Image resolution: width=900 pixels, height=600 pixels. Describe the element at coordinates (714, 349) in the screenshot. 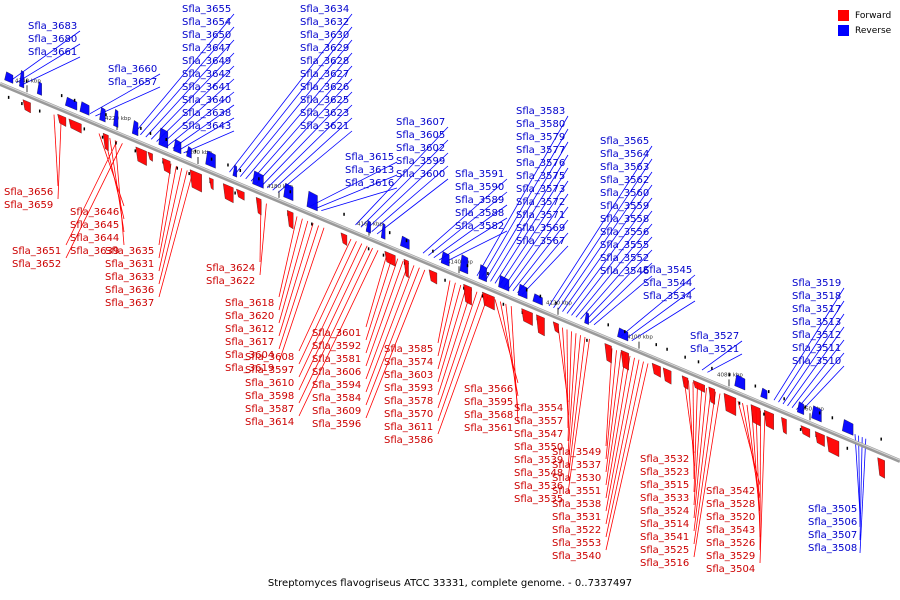

I see `reverse-gene-label: Sfla_3521` at that location.